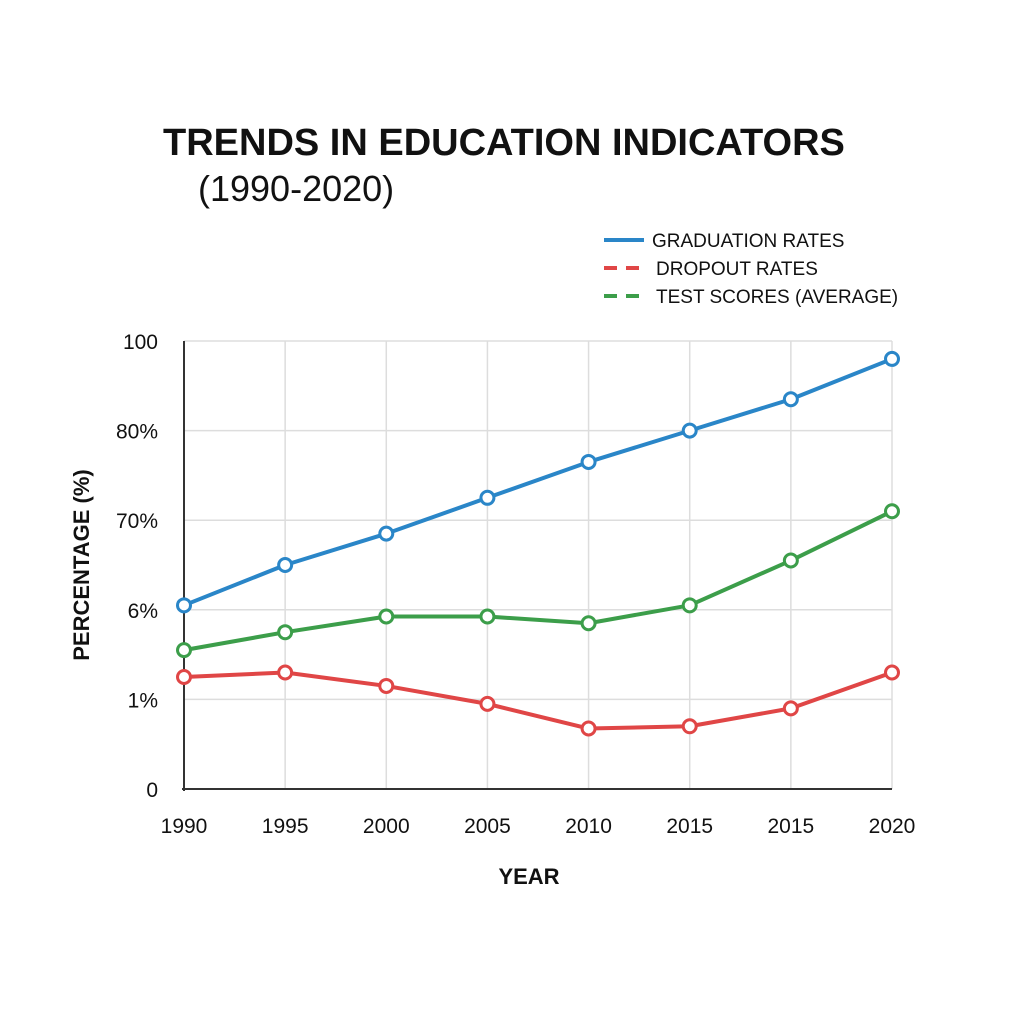  What do you see at coordinates (528, 876) in the screenshot?
I see `x-axis-title: YEAR` at bounding box center [528, 876].